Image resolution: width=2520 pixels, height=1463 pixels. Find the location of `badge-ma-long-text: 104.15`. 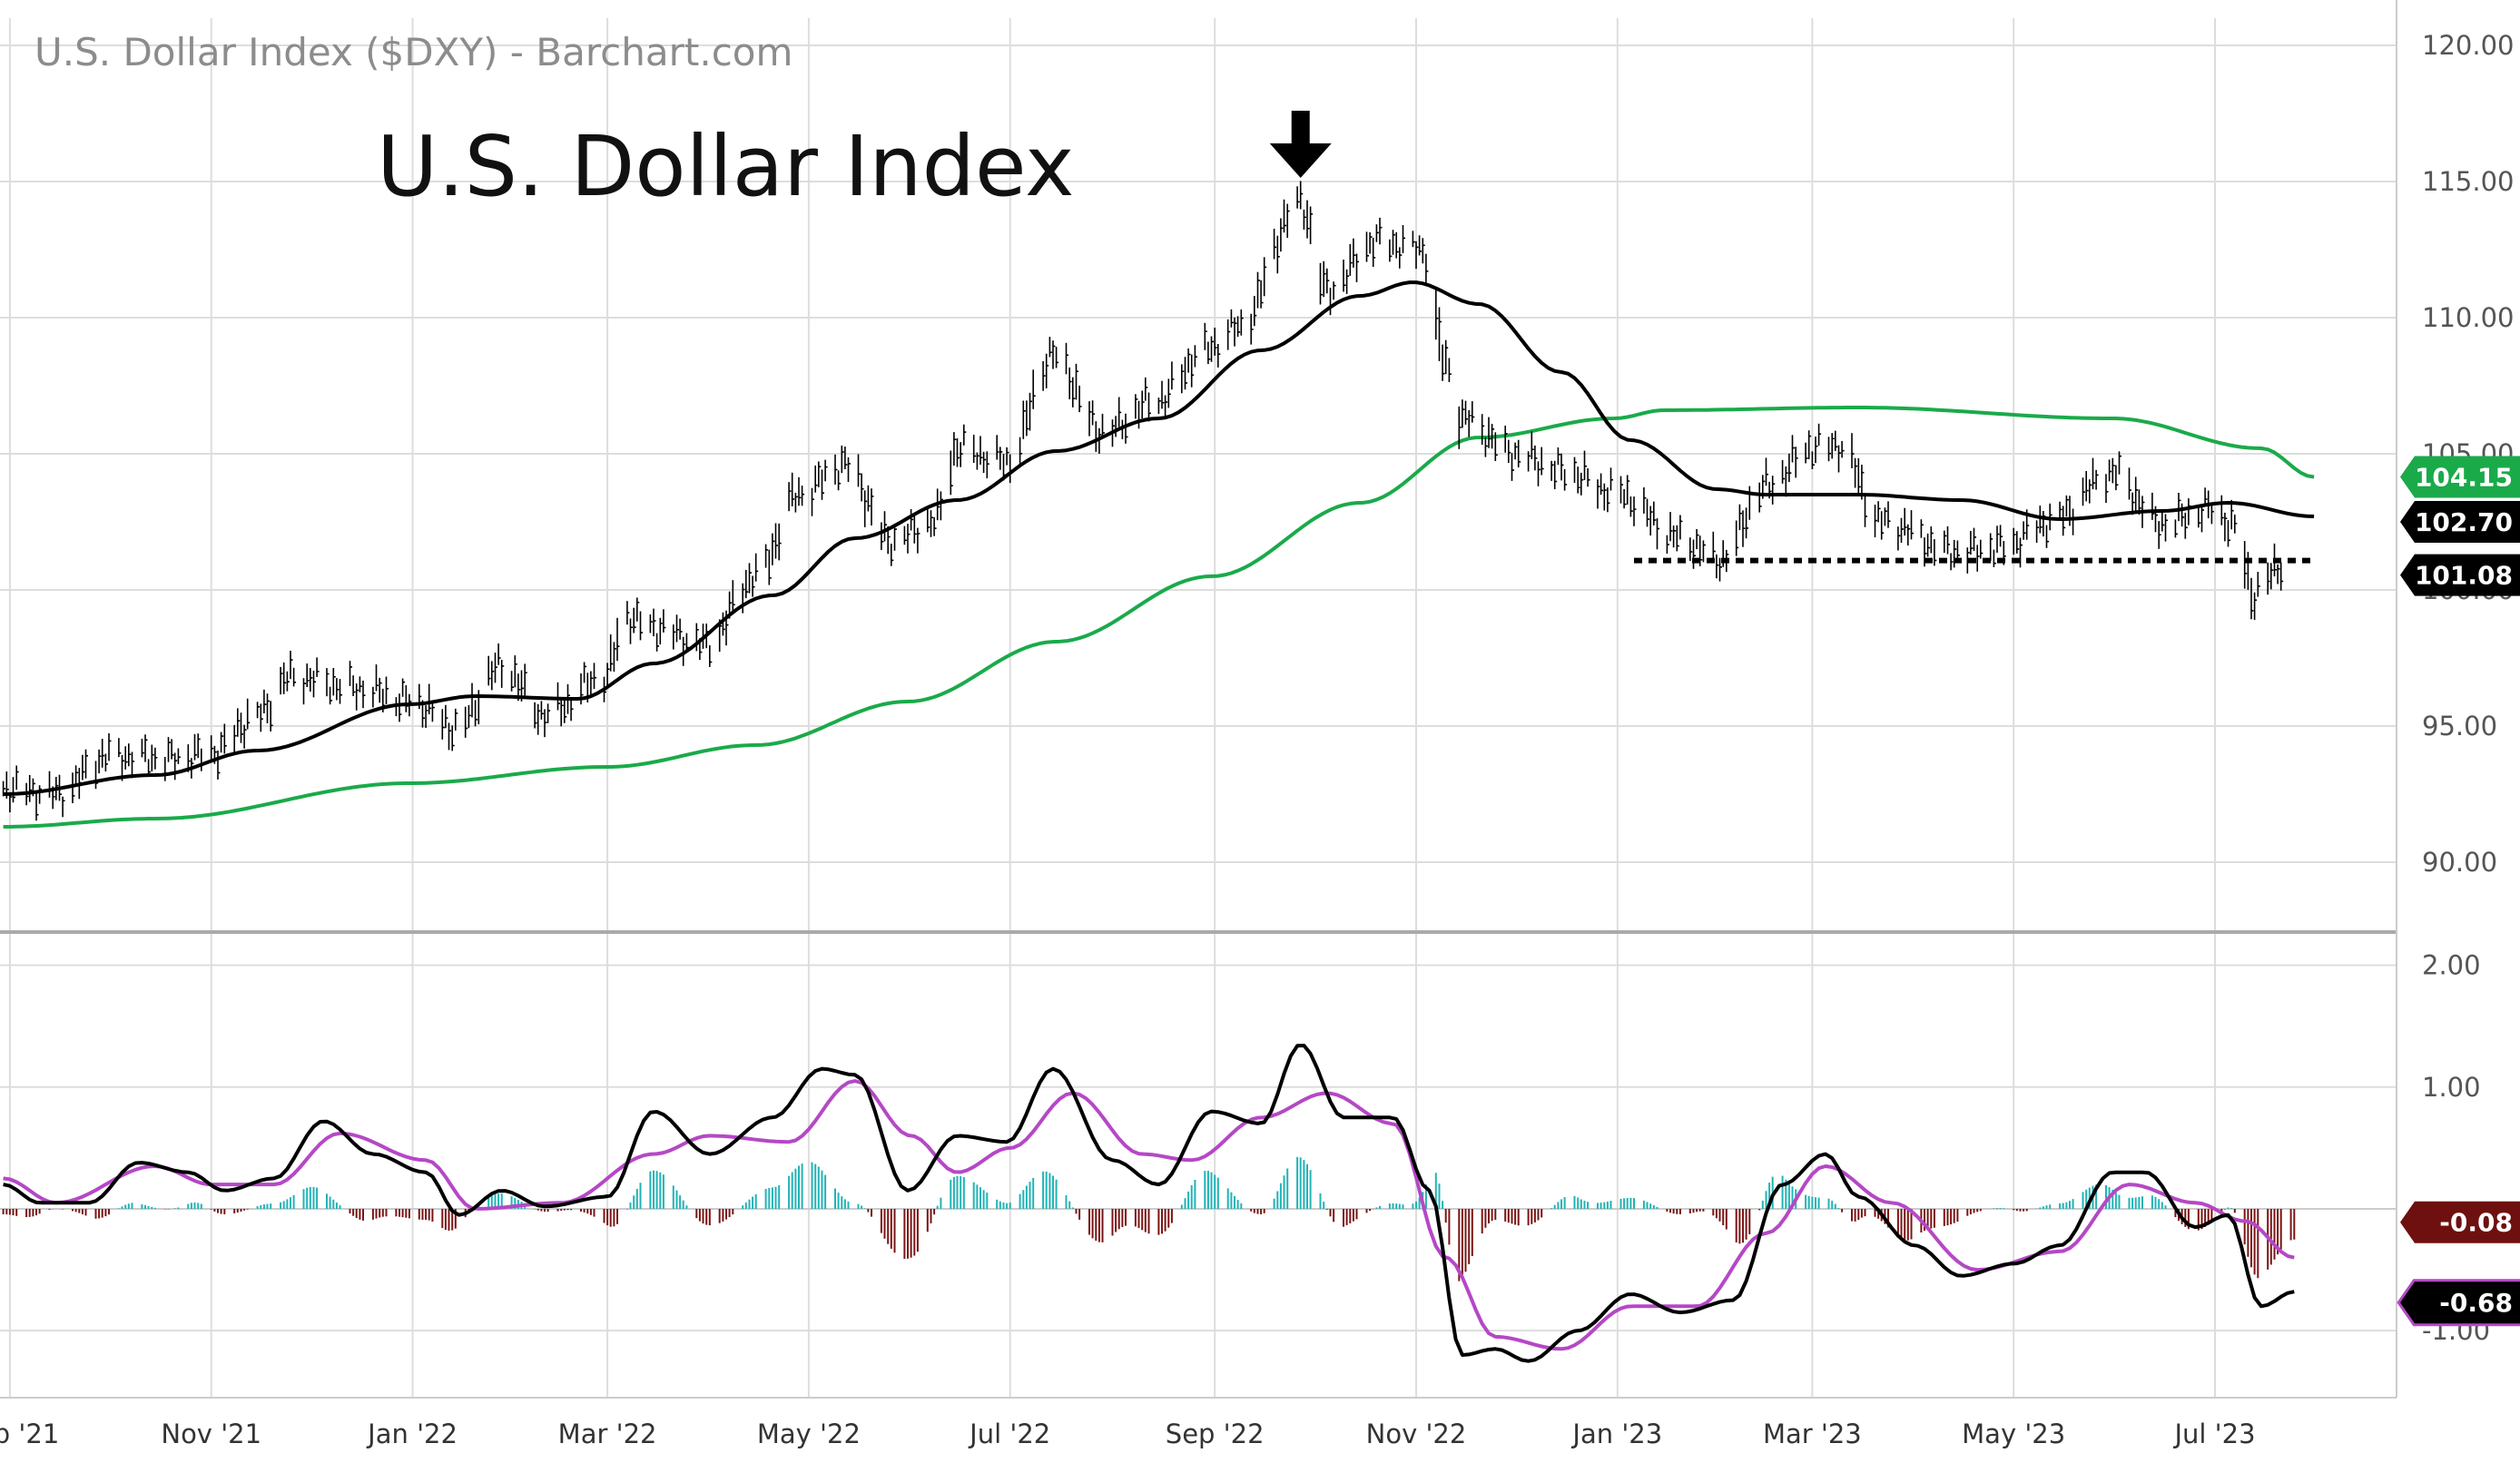

badge-ma-long-text: 104.15 is located at coordinates (2464, 478).